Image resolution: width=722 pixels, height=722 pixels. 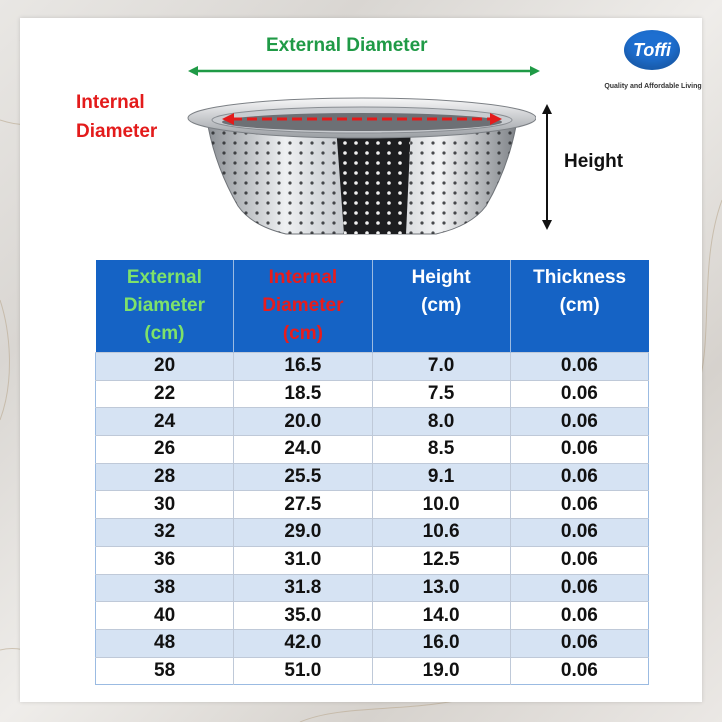 I want to click on table-cell: 29.0, so click(x=303, y=532).